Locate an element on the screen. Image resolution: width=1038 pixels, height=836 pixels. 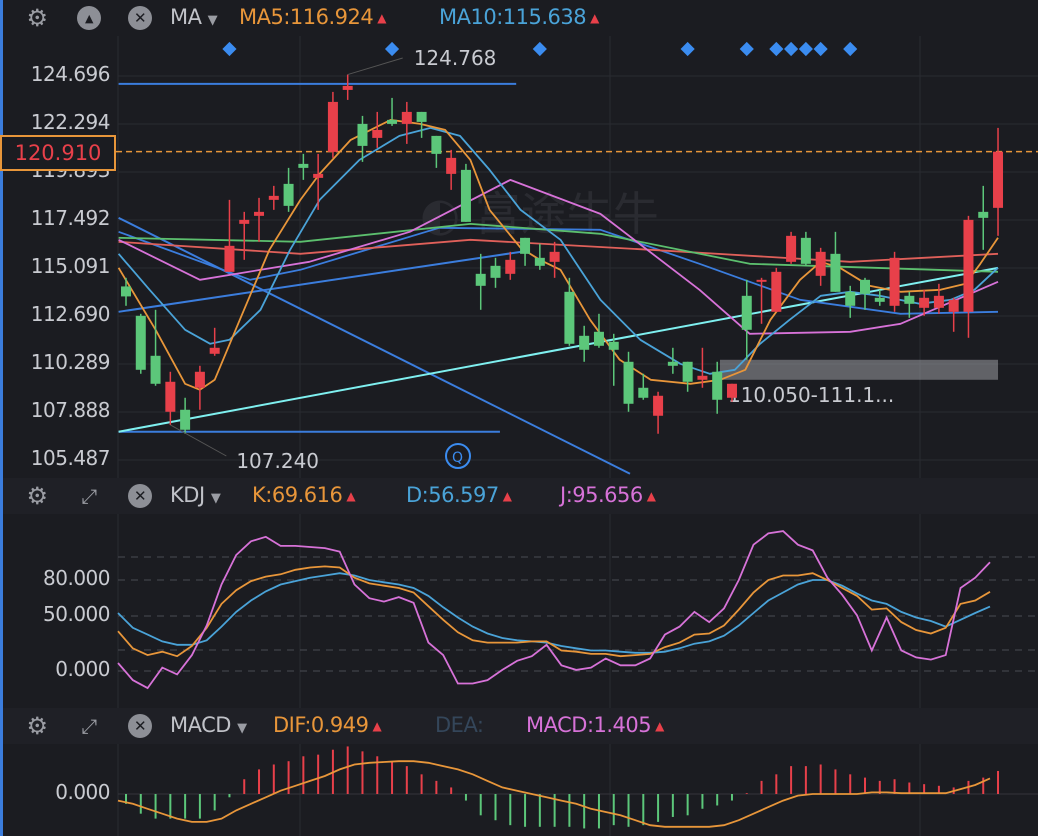
indicator-selector: KDJ ▼ is located at coordinates (195, 495).